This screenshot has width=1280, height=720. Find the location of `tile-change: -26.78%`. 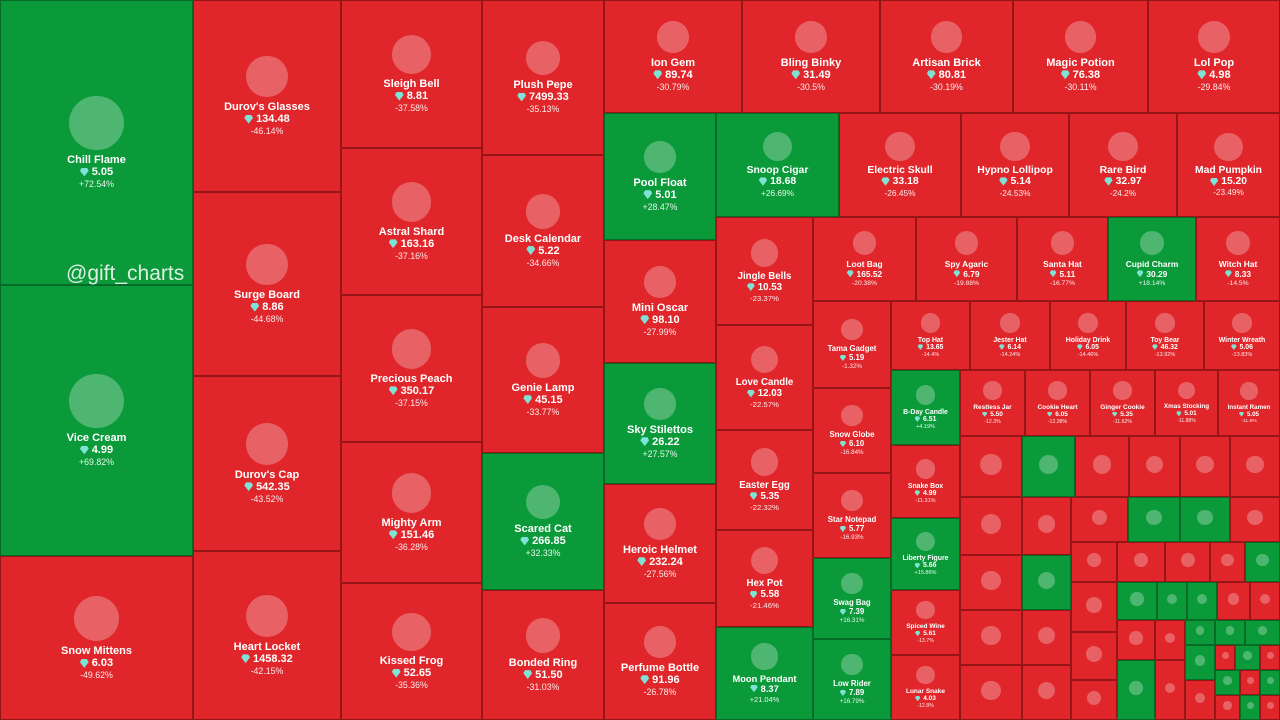

tile-change: -26.78% is located at coordinates (660, 691).